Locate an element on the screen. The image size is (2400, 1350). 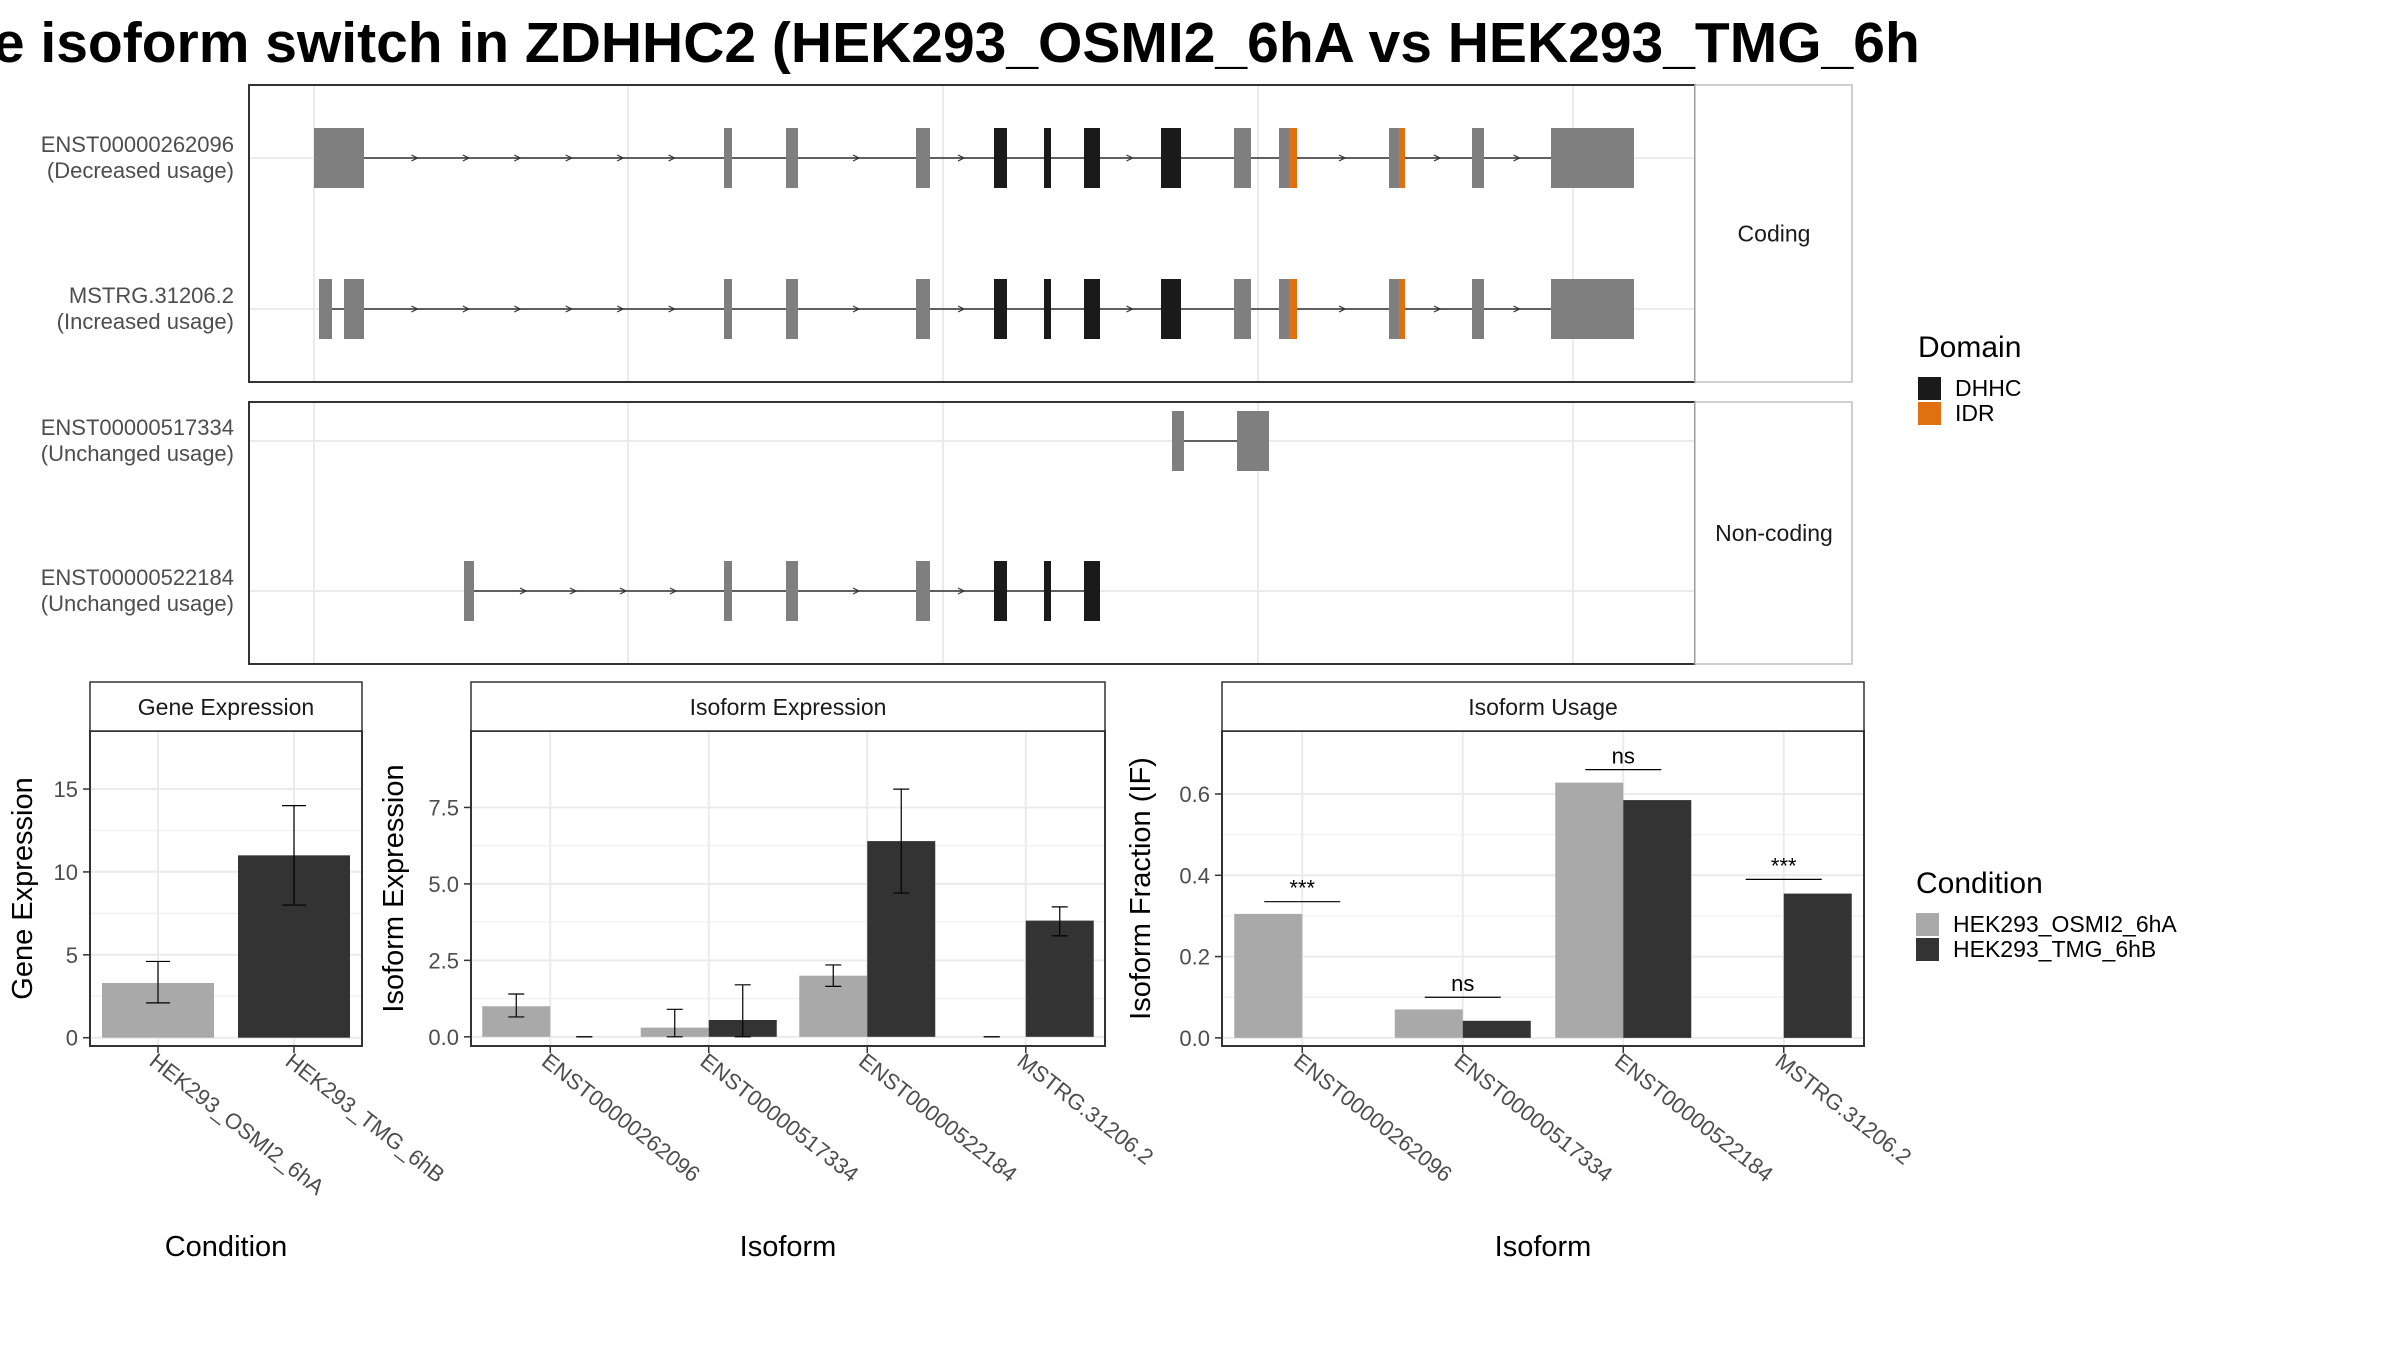
transcript-id-label: ENST00000517334 is located at coordinates (137, 427).